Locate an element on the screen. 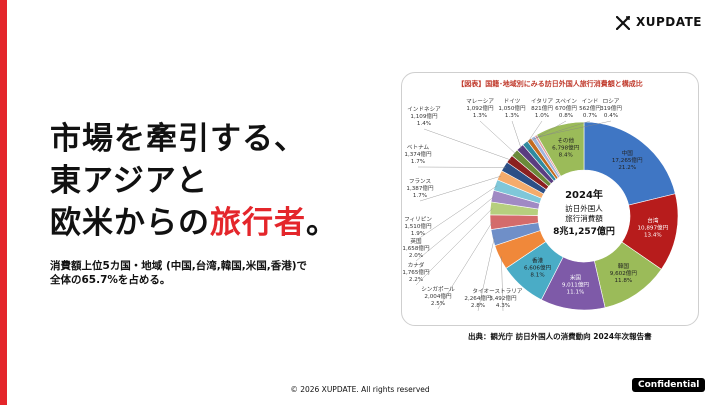  slice-amount-label: 3,492億円 is located at coordinates (503, 298).